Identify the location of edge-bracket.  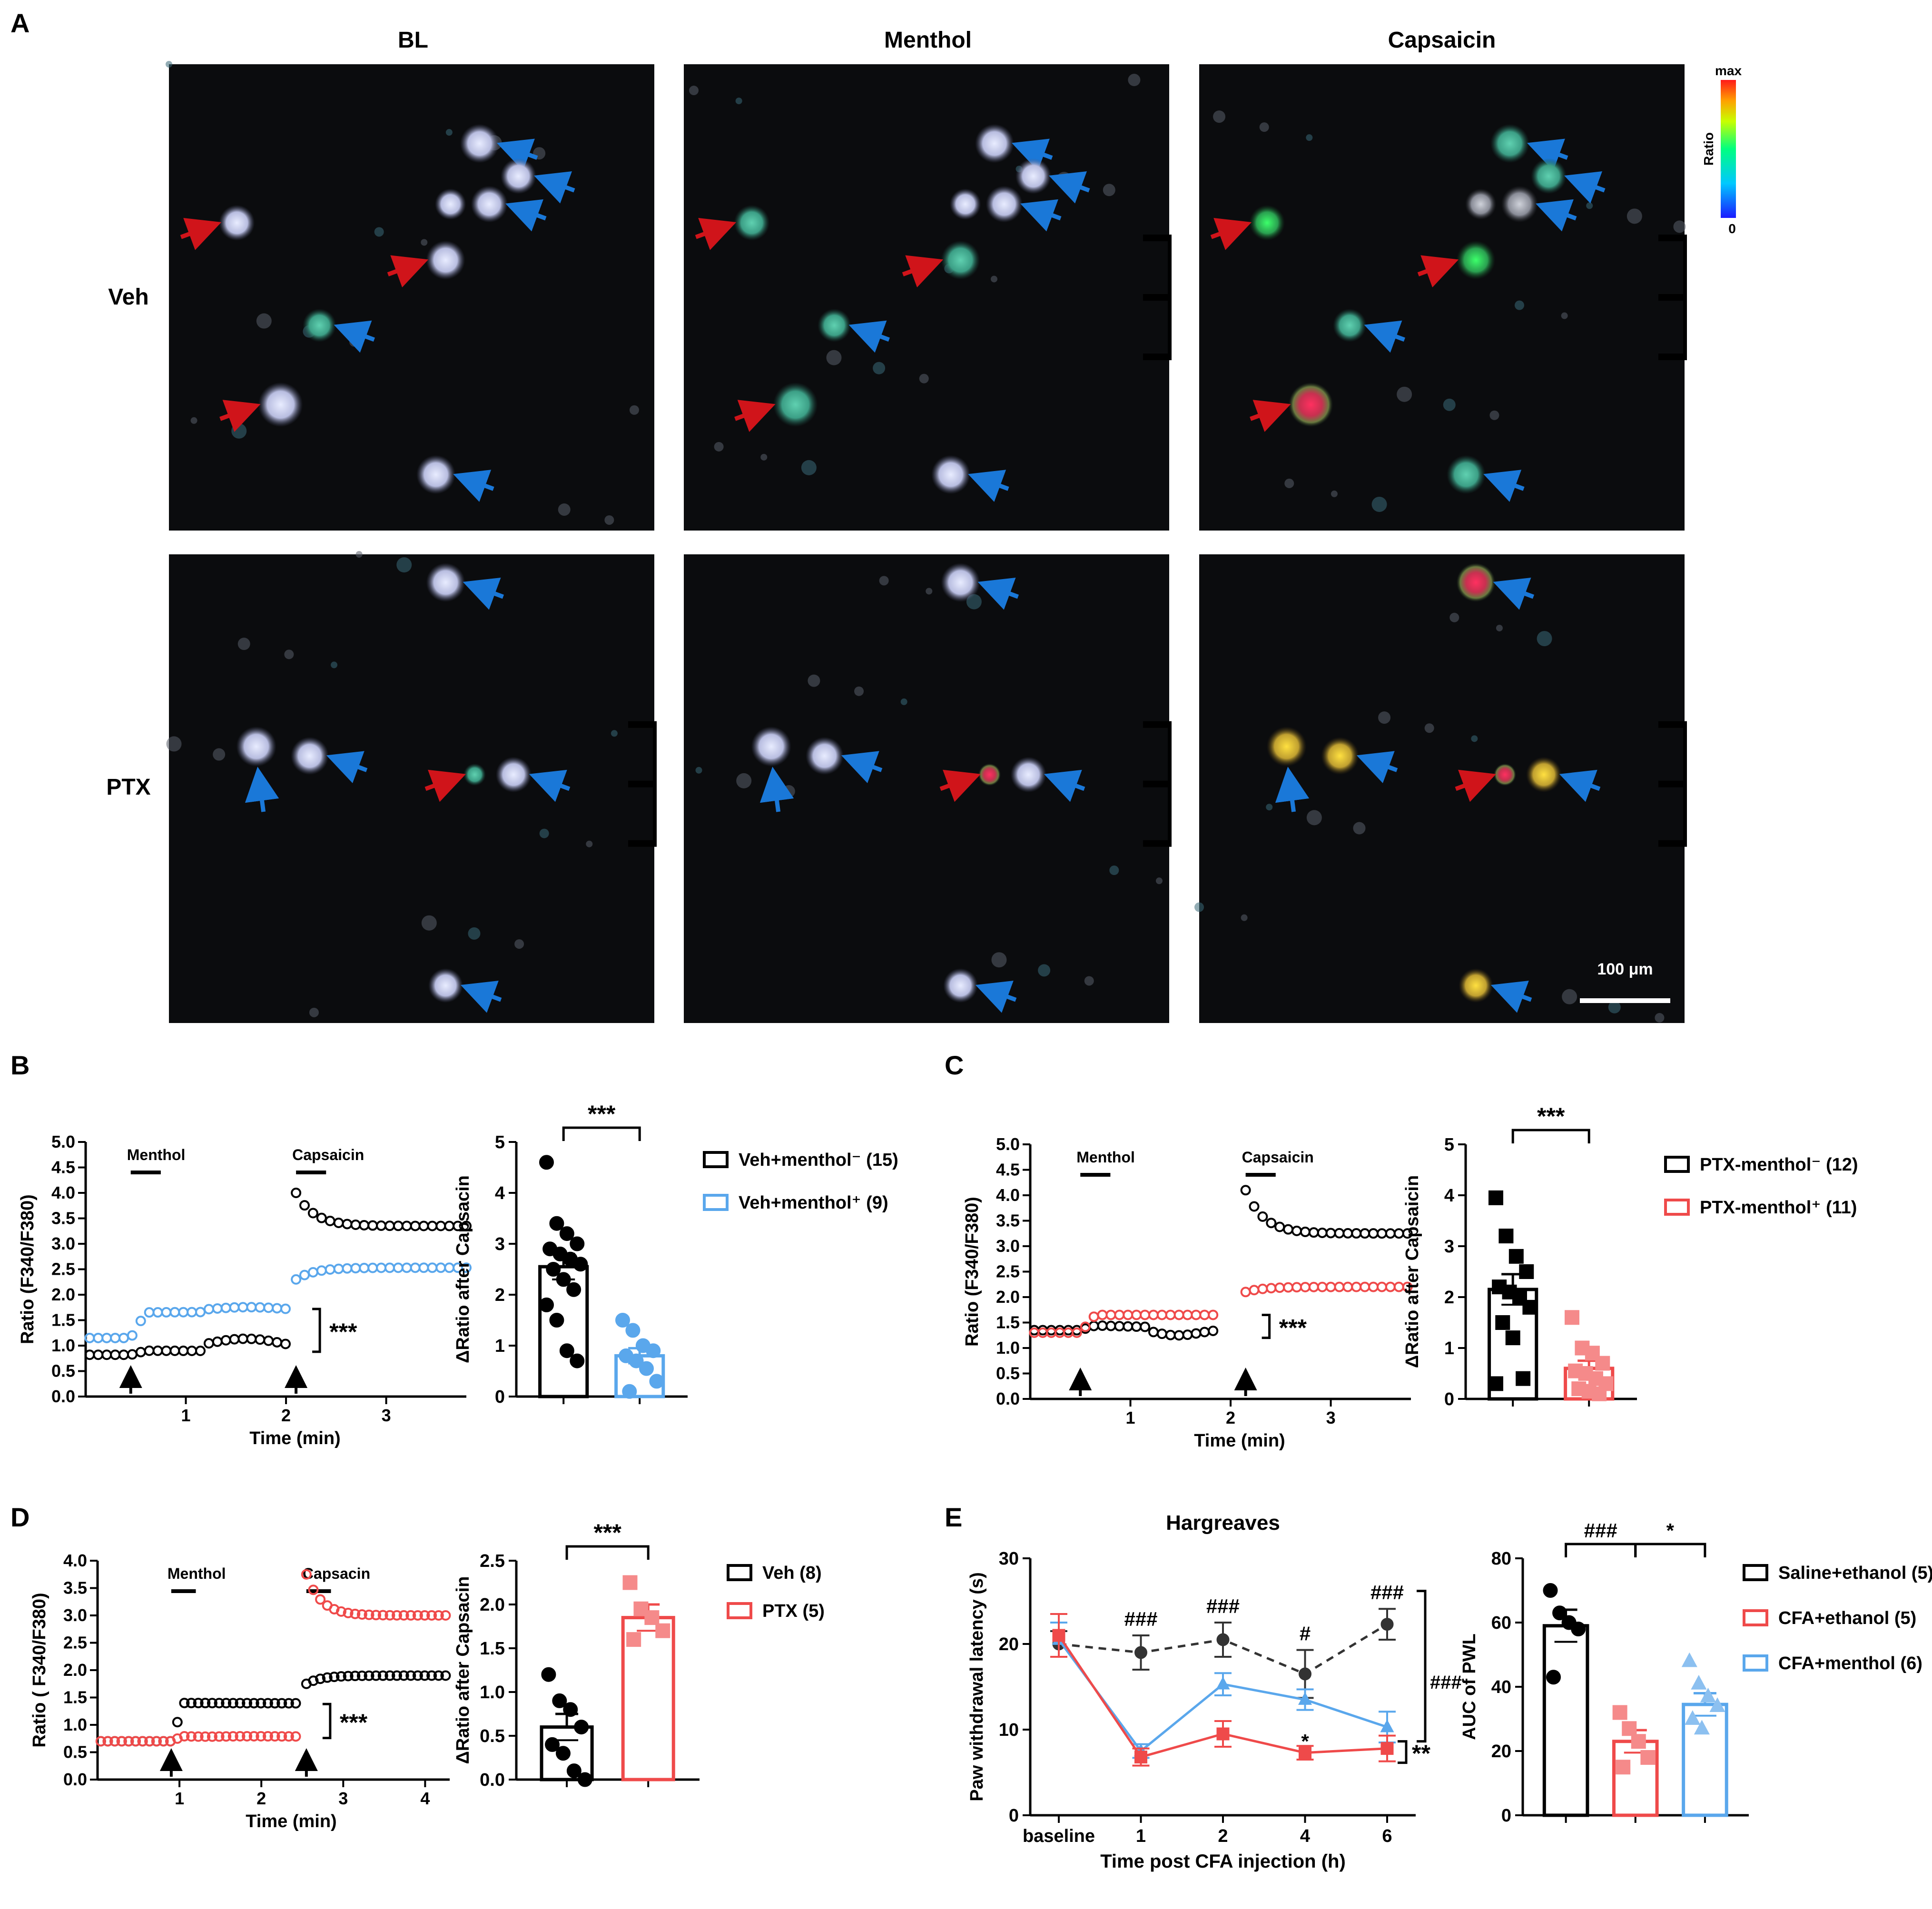
(1170, 297).